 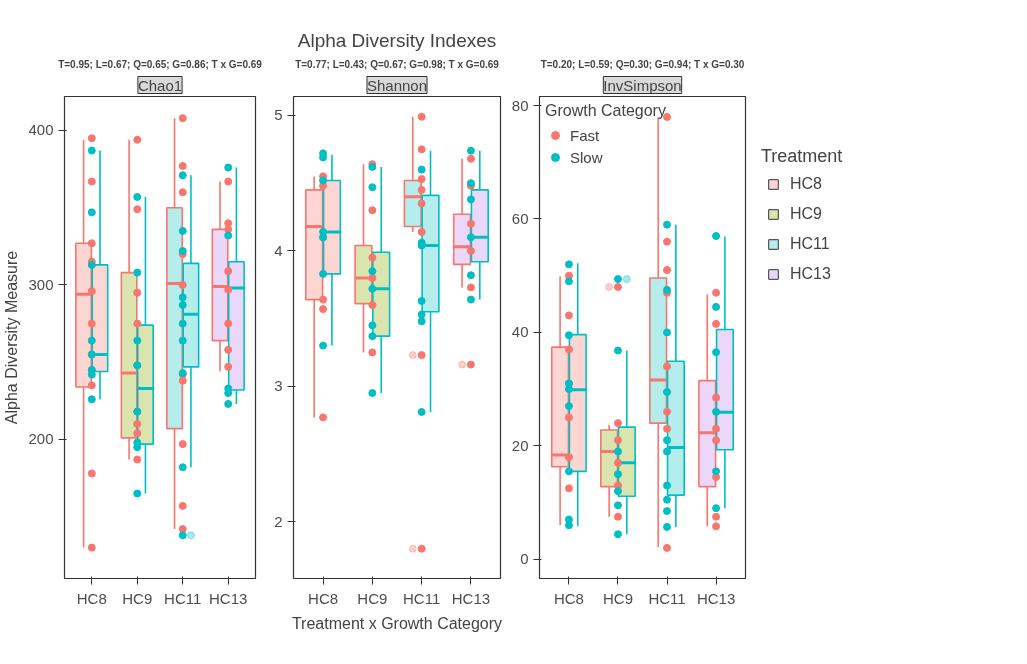 What do you see at coordinates (802, 156) in the screenshot?
I see `text: Treatment` at bounding box center [802, 156].